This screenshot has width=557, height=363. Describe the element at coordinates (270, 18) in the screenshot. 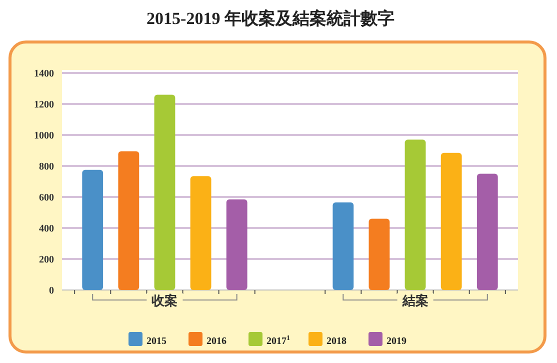

I see `chart-title: 2015-2019 年收案及結案統計數字` at that location.